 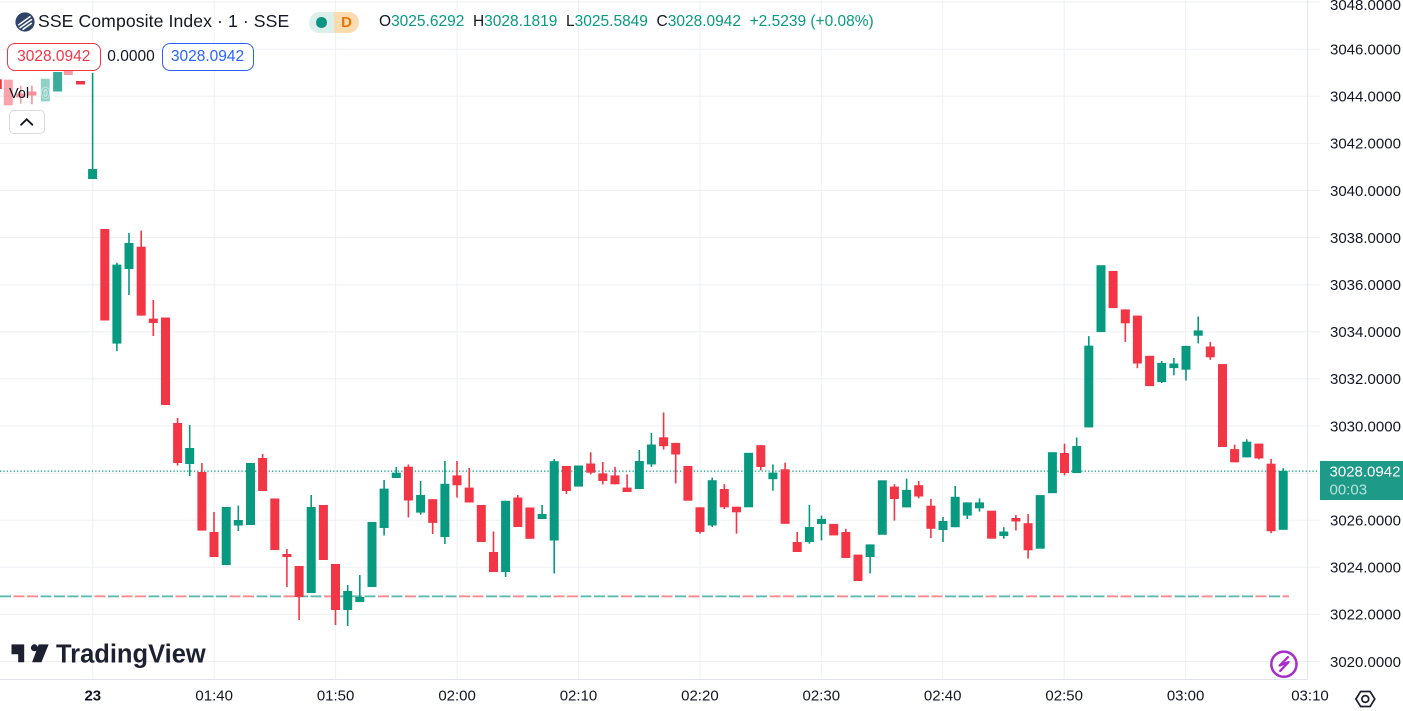 I want to click on svg-text: 3040.0000, so click(x=1365, y=191).